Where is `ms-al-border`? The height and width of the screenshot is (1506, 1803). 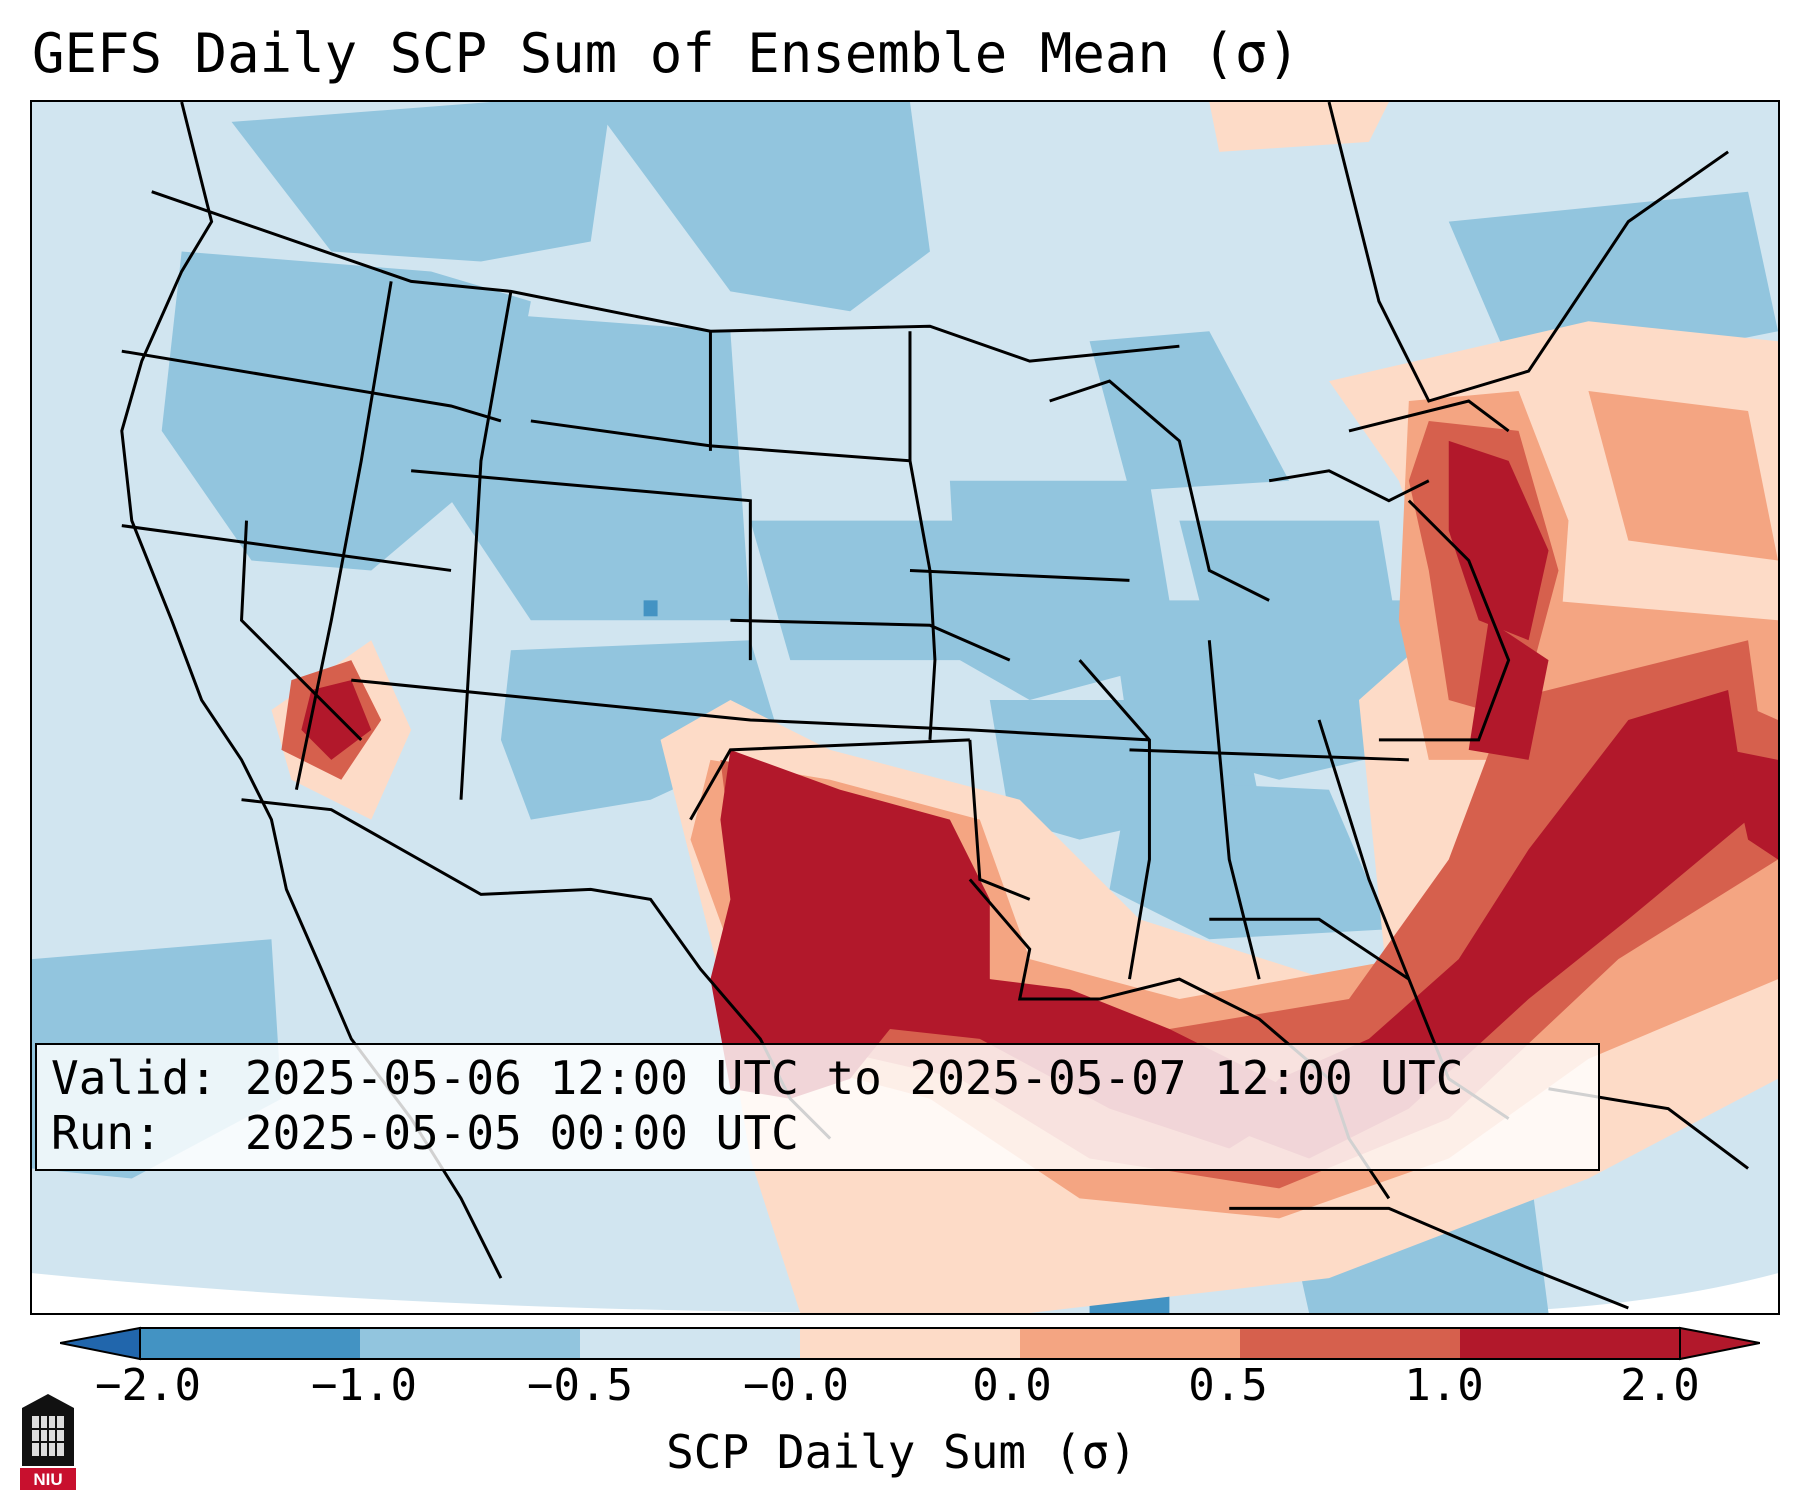
ms-al-border is located at coordinates (1114, 819).